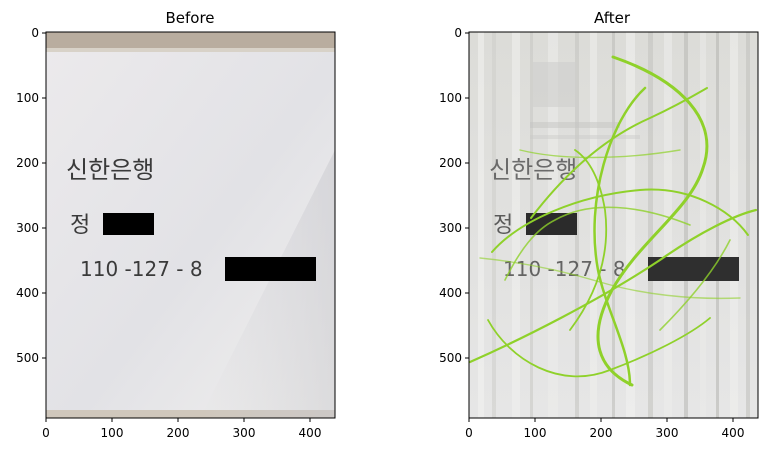 The image size is (767, 451). I want to click on before-xtick: 0, so click(46, 433).